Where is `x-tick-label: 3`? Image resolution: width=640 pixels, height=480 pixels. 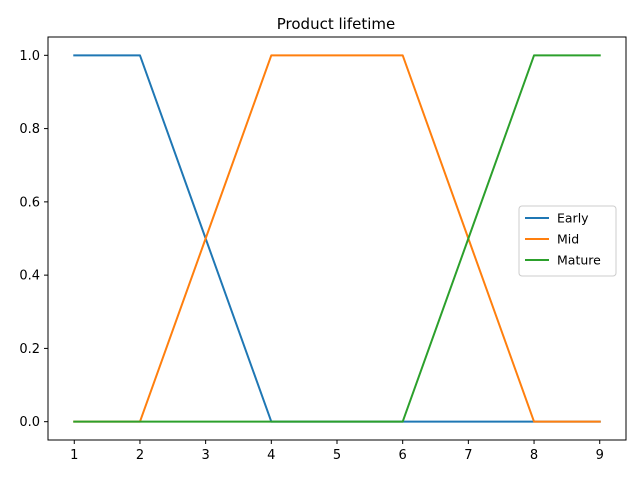 x-tick-label: 3 is located at coordinates (205, 455).